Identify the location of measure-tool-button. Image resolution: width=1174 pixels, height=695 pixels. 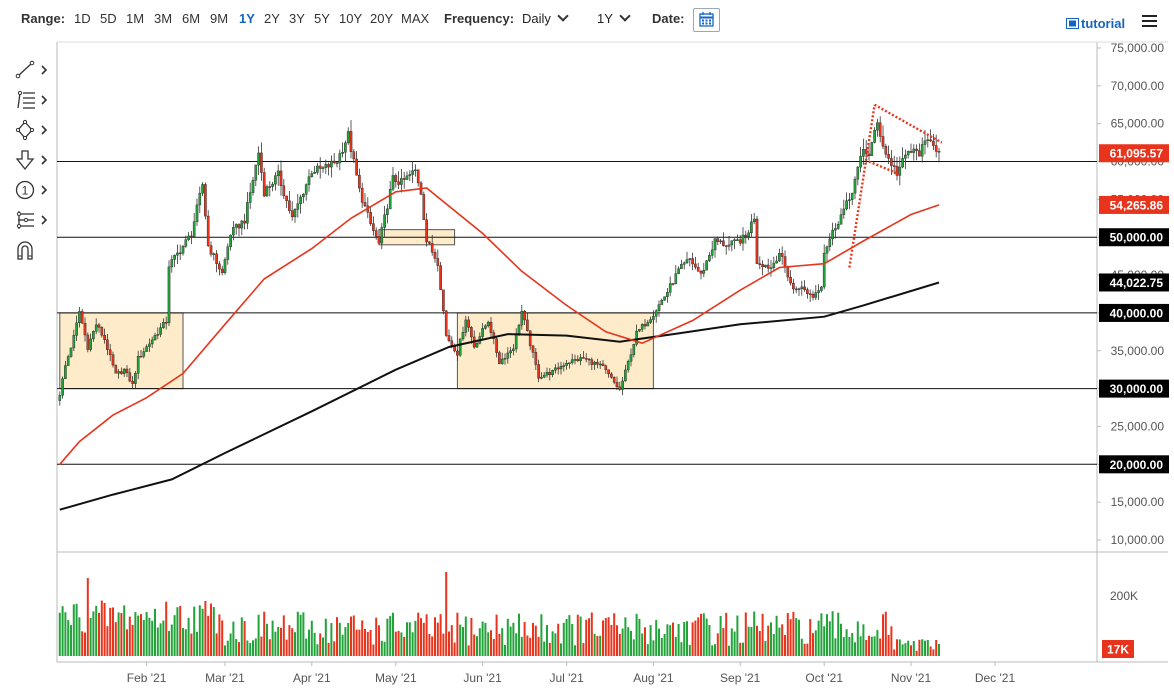
(34, 220).